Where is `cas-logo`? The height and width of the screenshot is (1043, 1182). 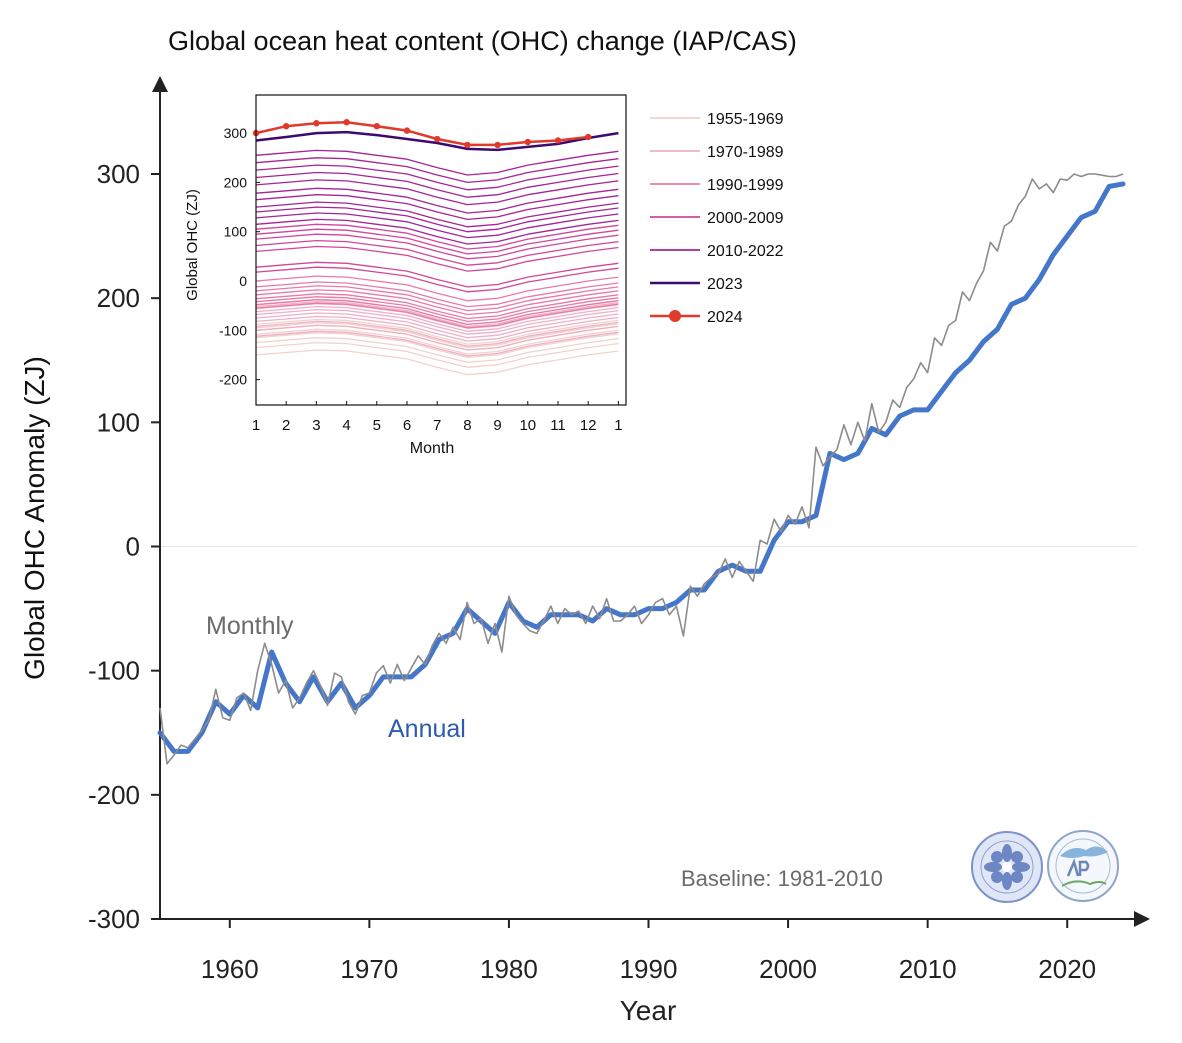 cas-logo is located at coordinates (1007, 867).